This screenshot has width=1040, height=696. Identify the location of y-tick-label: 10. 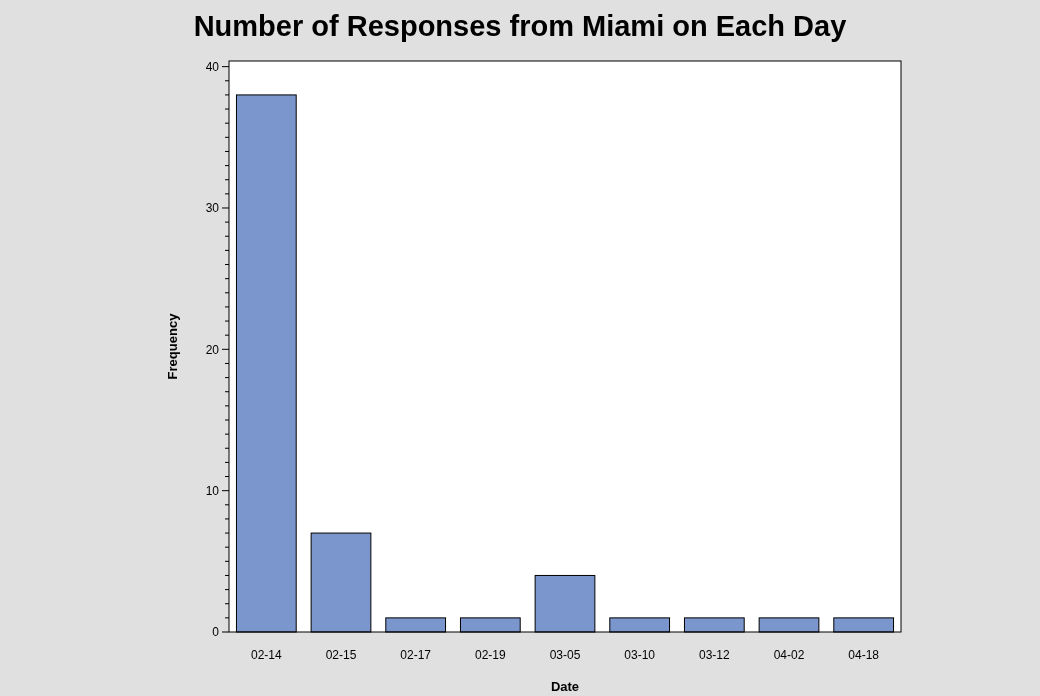
(212, 490).